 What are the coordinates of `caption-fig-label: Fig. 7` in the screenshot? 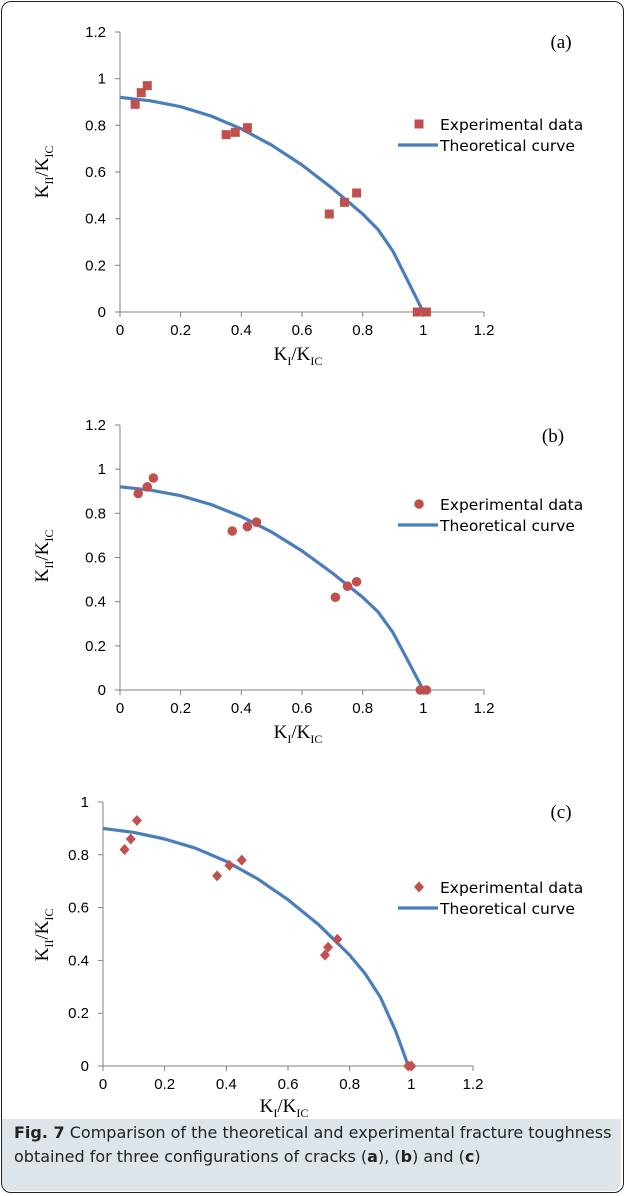 It's located at (39, 1132).